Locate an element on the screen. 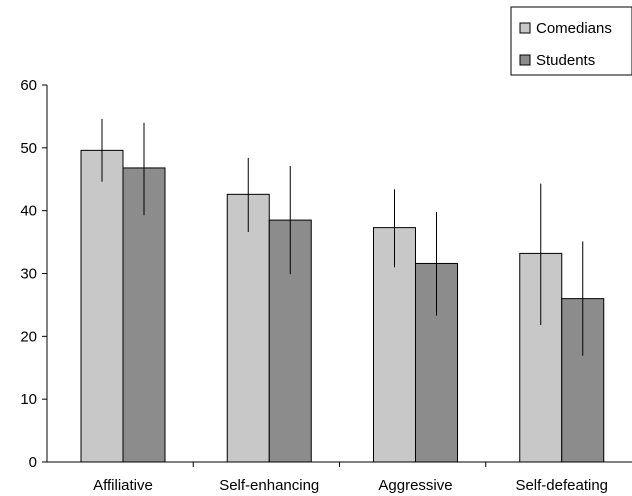 The width and height of the screenshot is (632, 496). y-tick-label: 30 is located at coordinates (28, 274).